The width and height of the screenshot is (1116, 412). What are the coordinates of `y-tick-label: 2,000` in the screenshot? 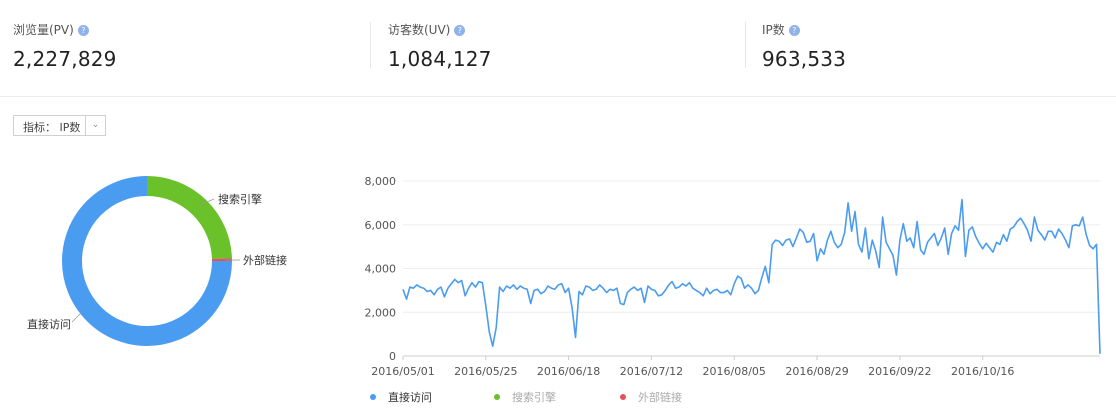 It's located at (381, 312).